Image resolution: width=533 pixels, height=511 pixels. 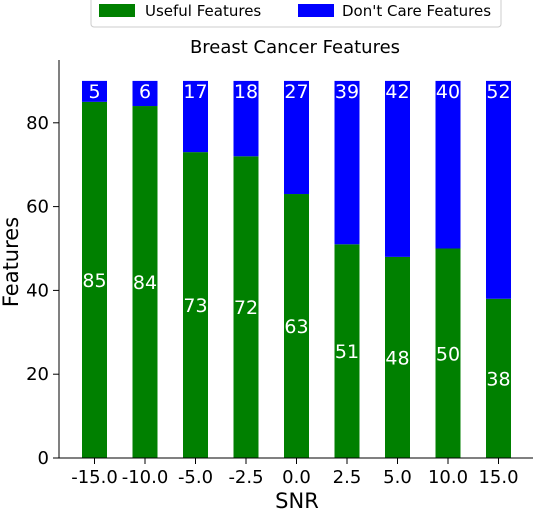 I want to click on bar-label-useful-2: 73, so click(x=195, y=306).